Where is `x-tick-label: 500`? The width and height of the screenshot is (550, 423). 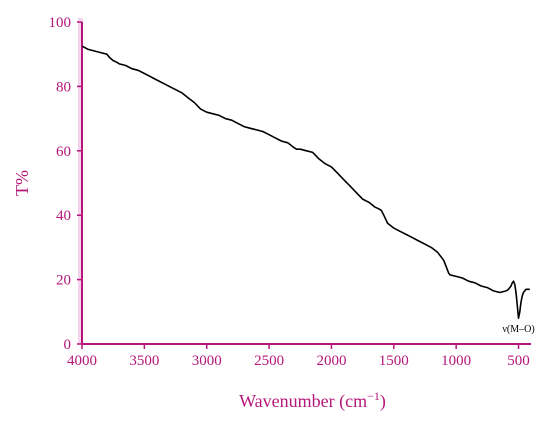
x-tick-label: 500 is located at coordinates (518, 361).